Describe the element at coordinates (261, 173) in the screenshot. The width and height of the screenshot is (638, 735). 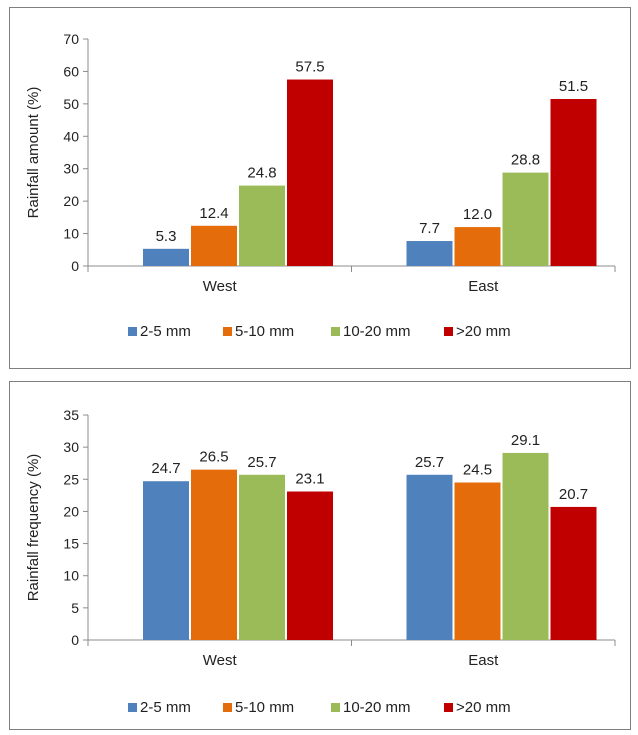
I see `data-label: 24.8` at that location.